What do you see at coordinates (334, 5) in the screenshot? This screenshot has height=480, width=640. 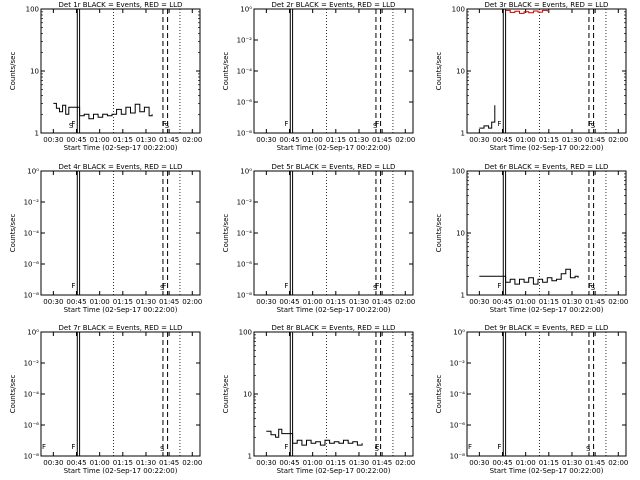 I see `panel-title: Det 2r BLACK = Events, RED = LLD` at bounding box center [334, 5].